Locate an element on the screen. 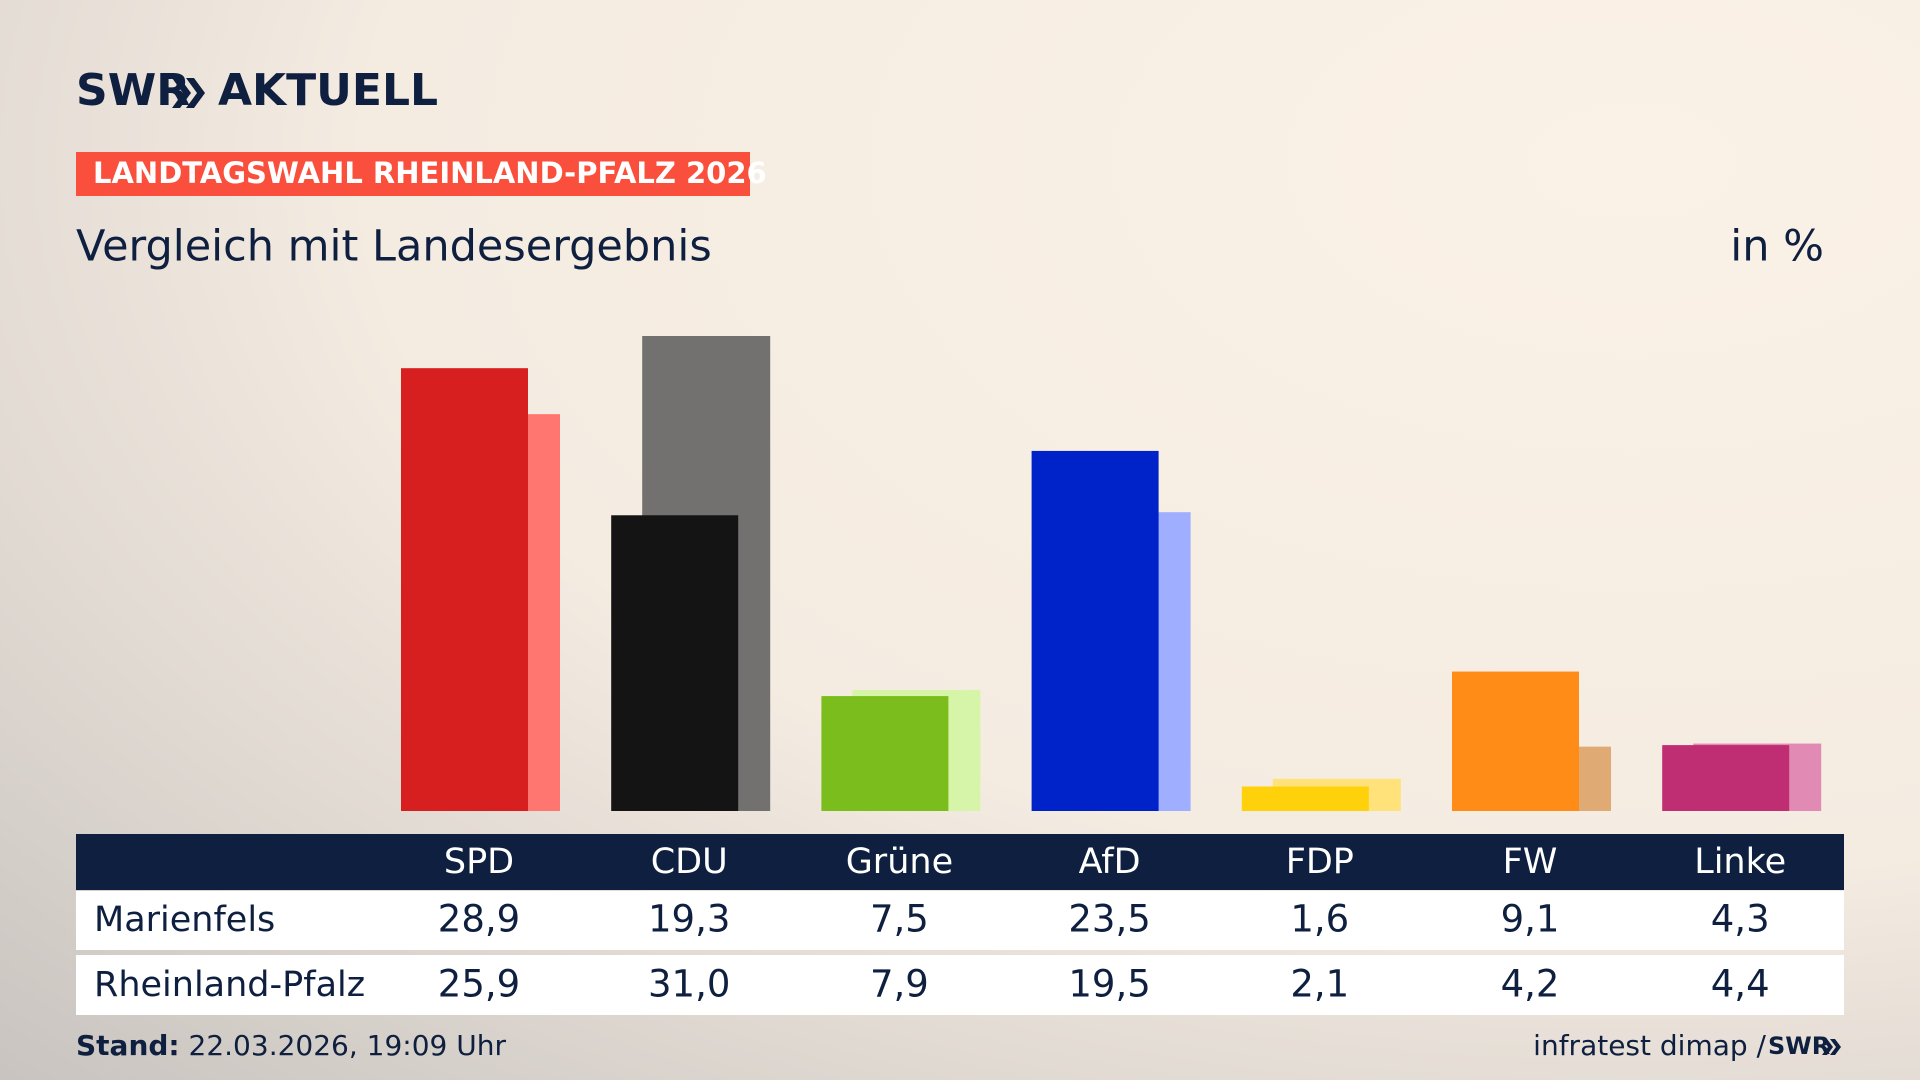  column-header: SPD is located at coordinates (479, 862).